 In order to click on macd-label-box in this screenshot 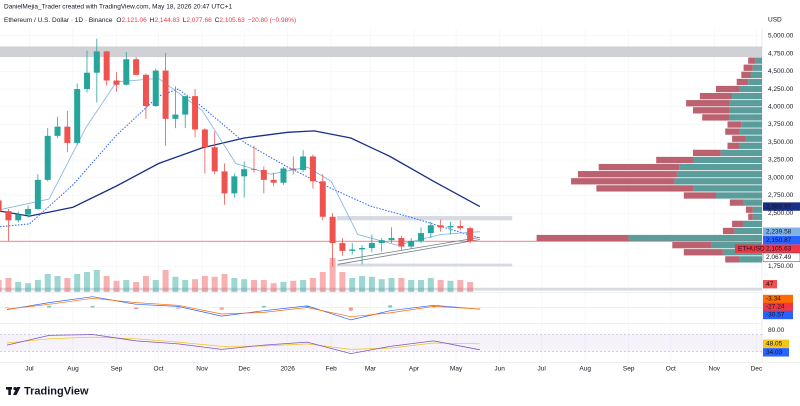, I will do `click(778, 307)`.